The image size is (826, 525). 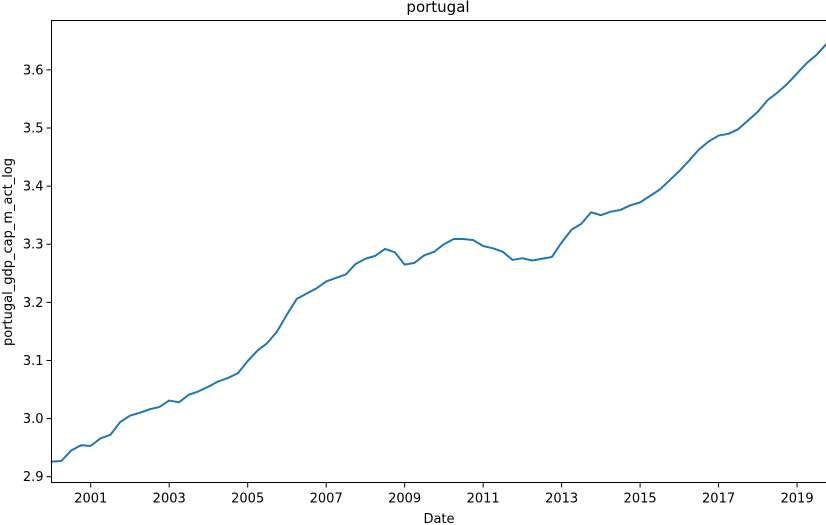 What do you see at coordinates (437, 8) in the screenshot?
I see `chart-title: portugal` at bounding box center [437, 8].